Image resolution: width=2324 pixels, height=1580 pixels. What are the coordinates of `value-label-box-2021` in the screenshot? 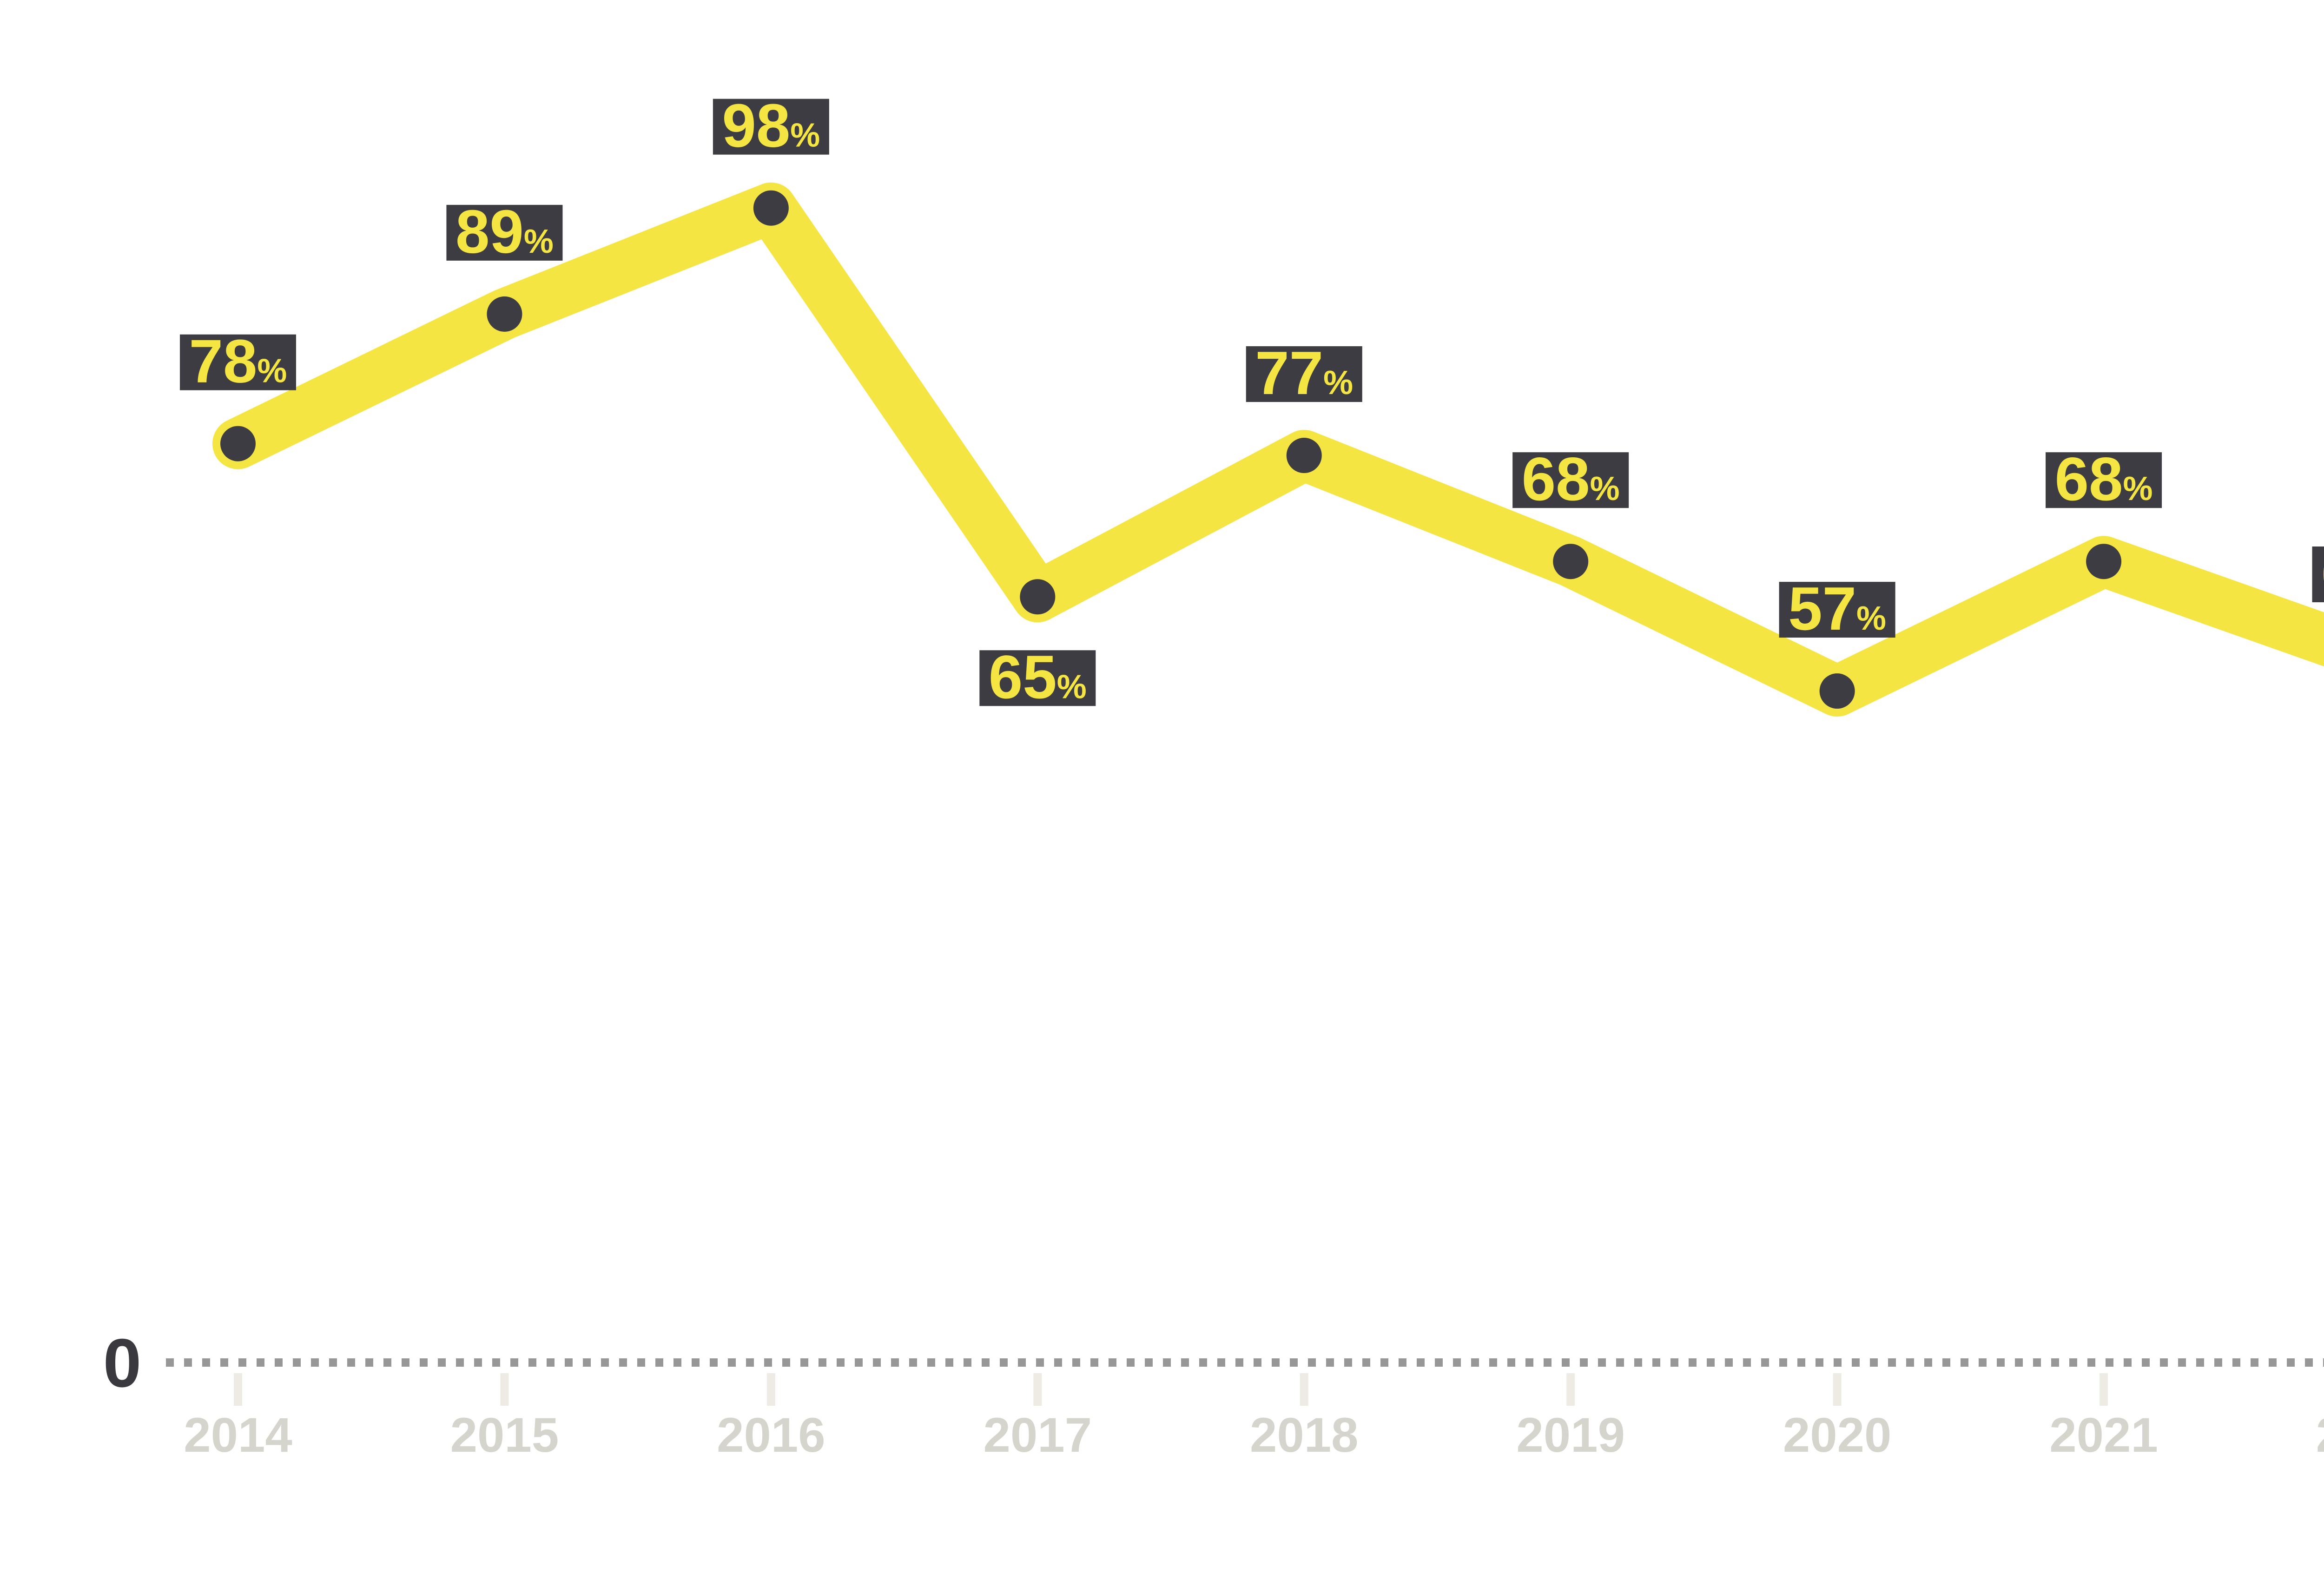 It's located at (2104, 480).